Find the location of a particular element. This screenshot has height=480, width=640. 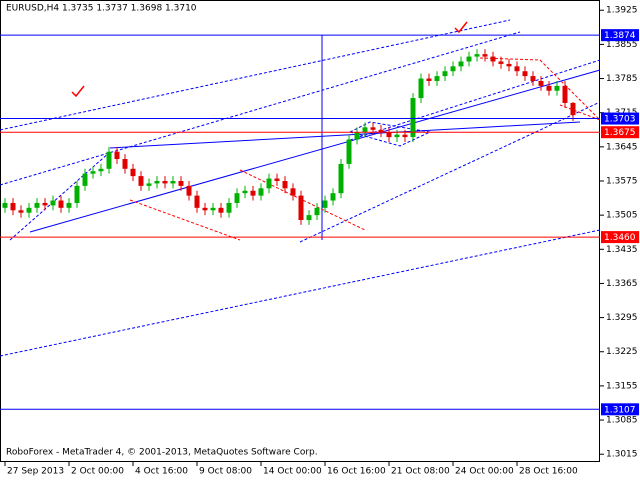

y-tick-label: 1.3155 is located at coordinates (622, 386).